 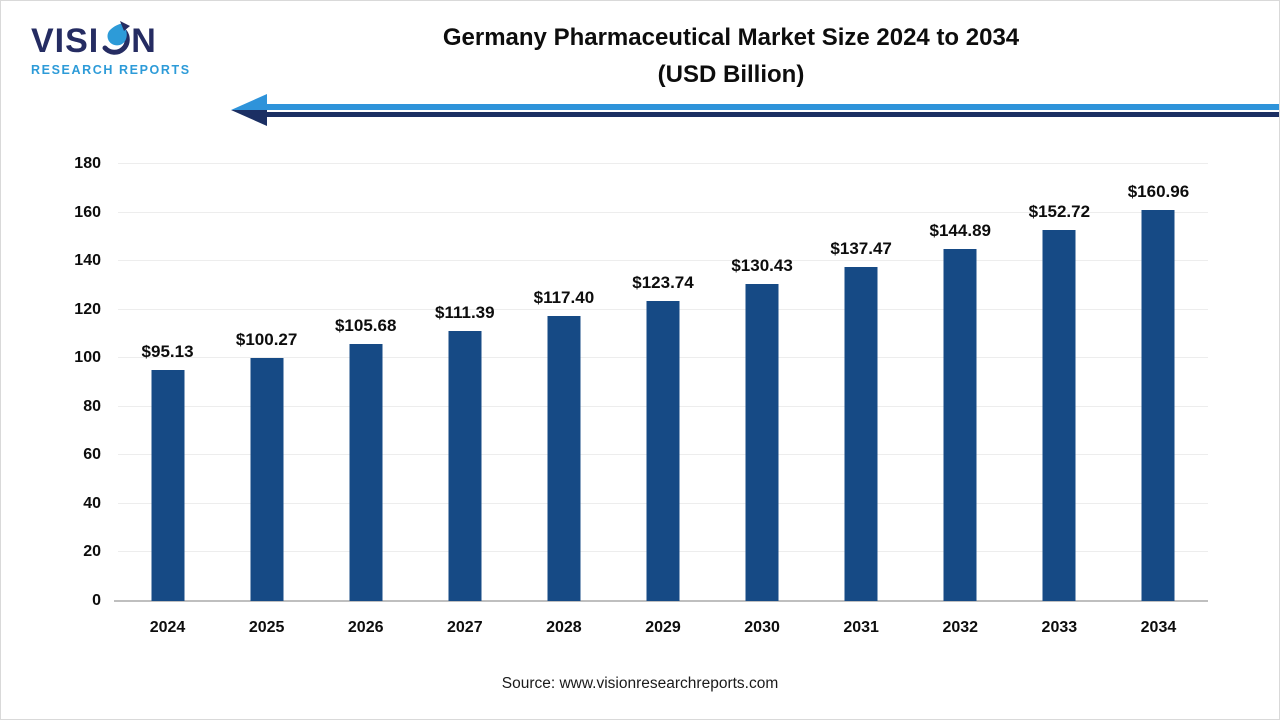 What do you see at coordinates (762, 627) in the screenshot?
I see `x-axis-tick-label: 2030` at bounding box center [762, 627].